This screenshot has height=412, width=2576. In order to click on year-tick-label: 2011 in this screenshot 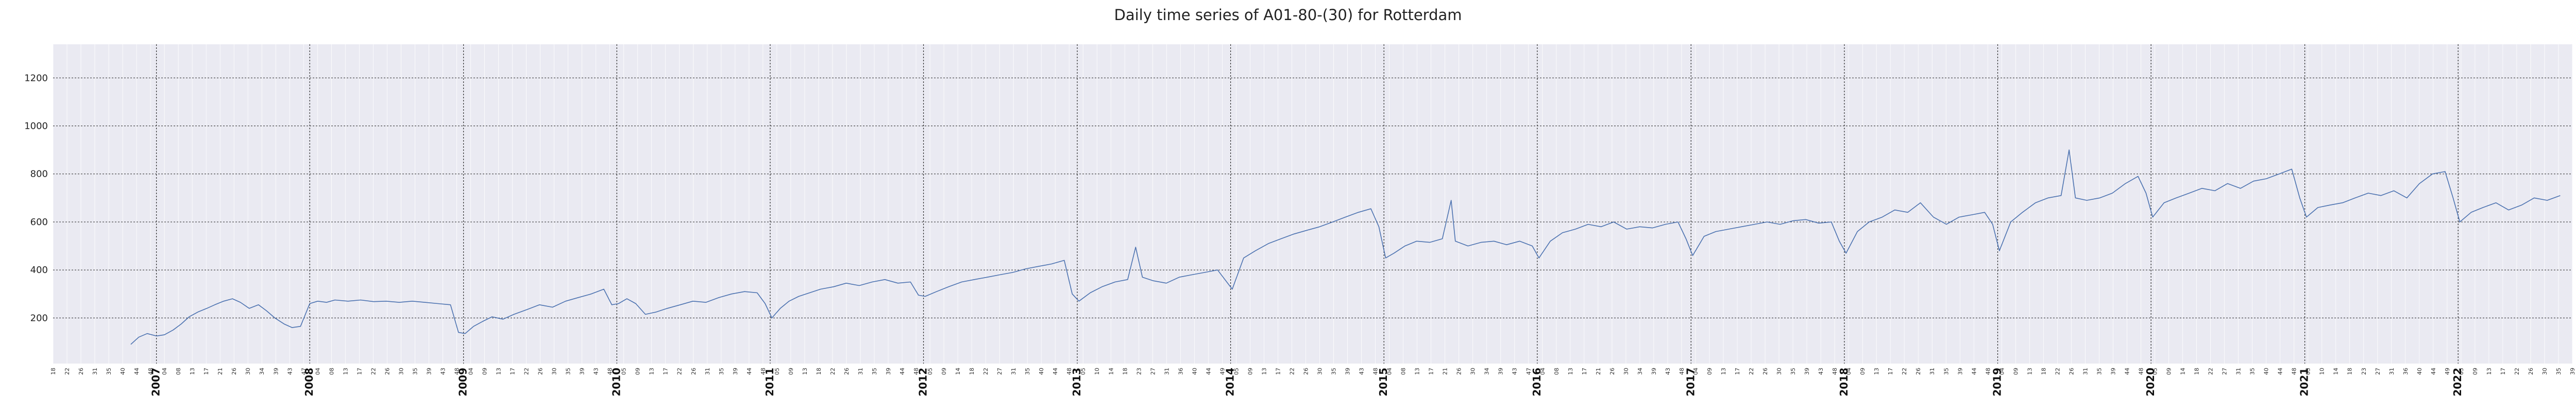, I will do `click(770, 382)`.